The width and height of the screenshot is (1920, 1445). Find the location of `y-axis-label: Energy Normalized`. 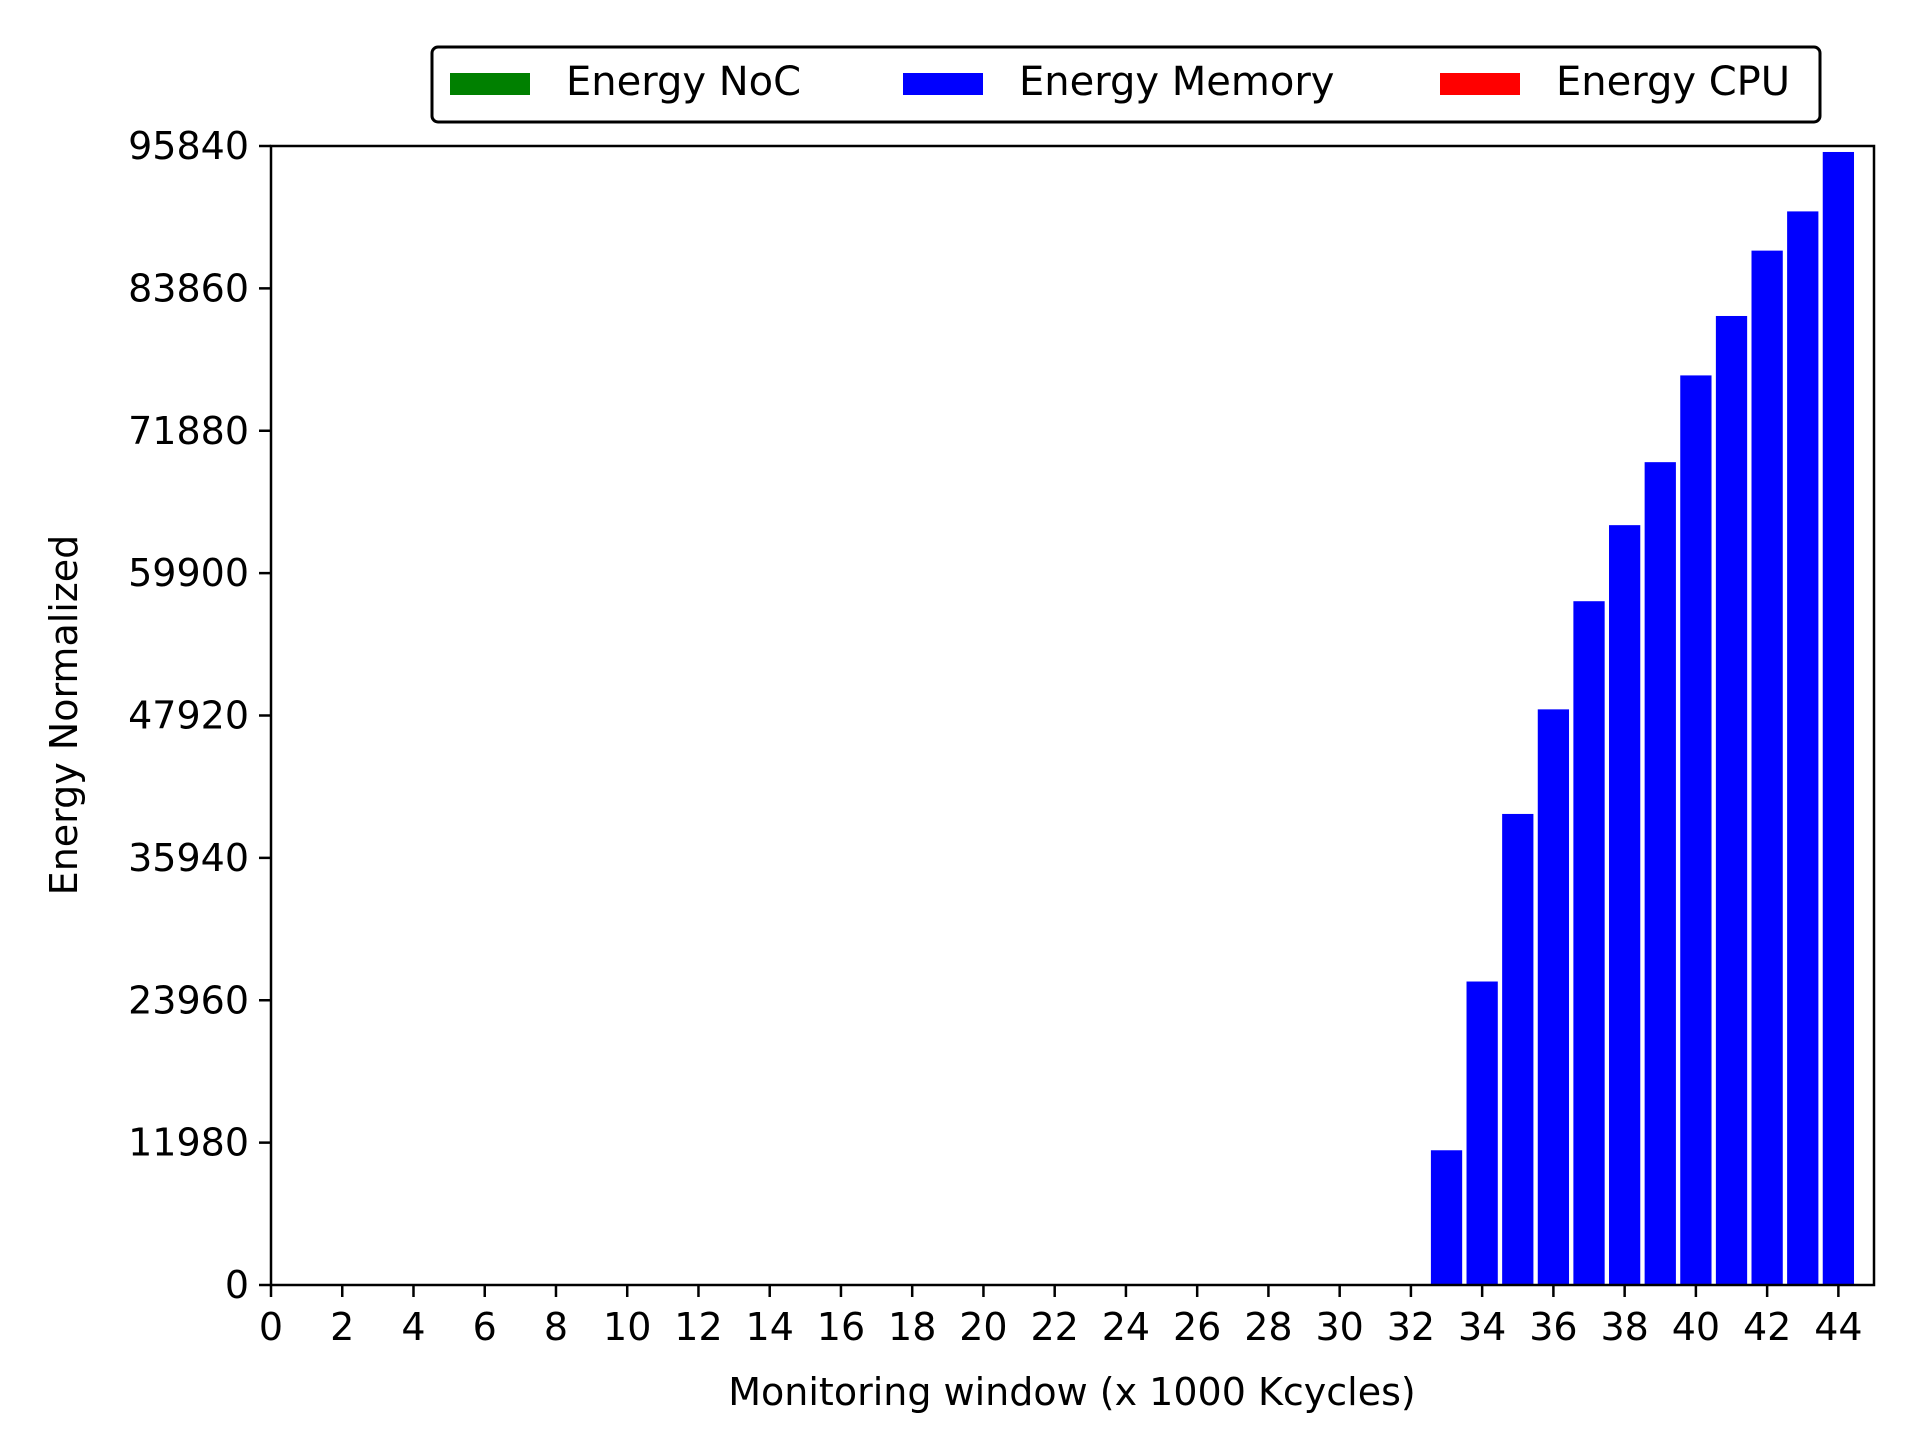

y-axis-label: Energy Normalized is located at coordinates (64, 715).